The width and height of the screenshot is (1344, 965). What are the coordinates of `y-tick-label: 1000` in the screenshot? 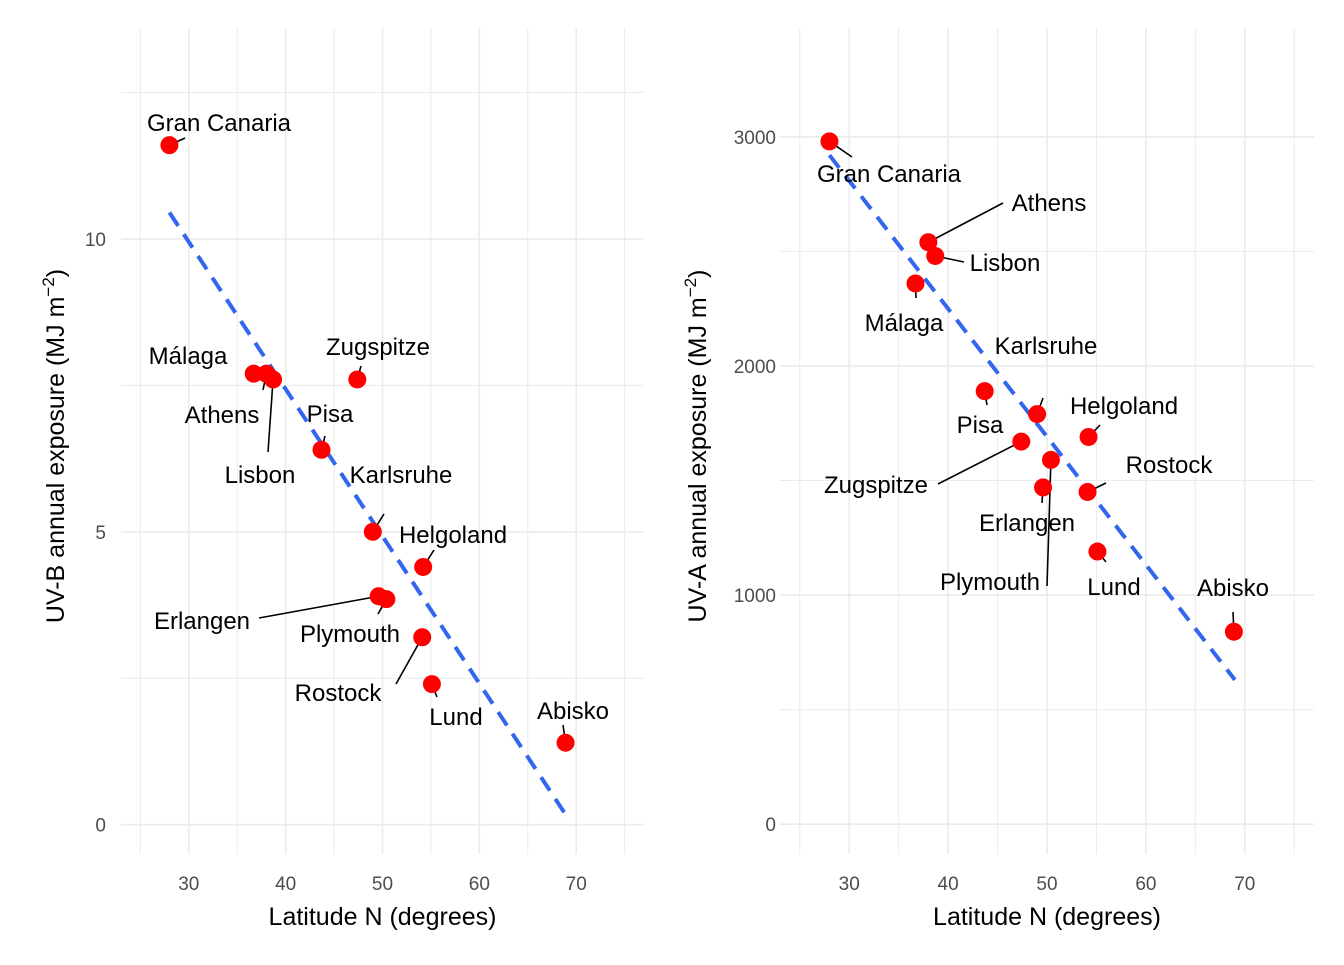 It's located at (755, 596).